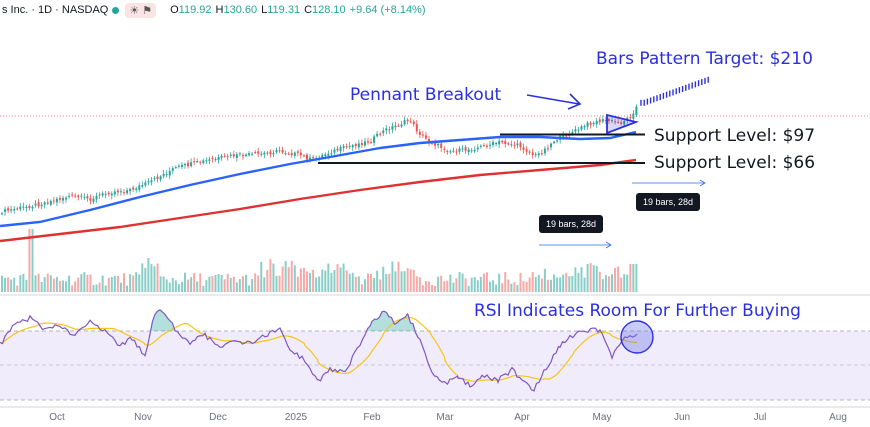 The height and width of the screenshot is (427, 870). What do you see at coordinates (143, 417) in the screenshot?
I see `x-axis-label-1: Nov` at bounding box center [143, 417].